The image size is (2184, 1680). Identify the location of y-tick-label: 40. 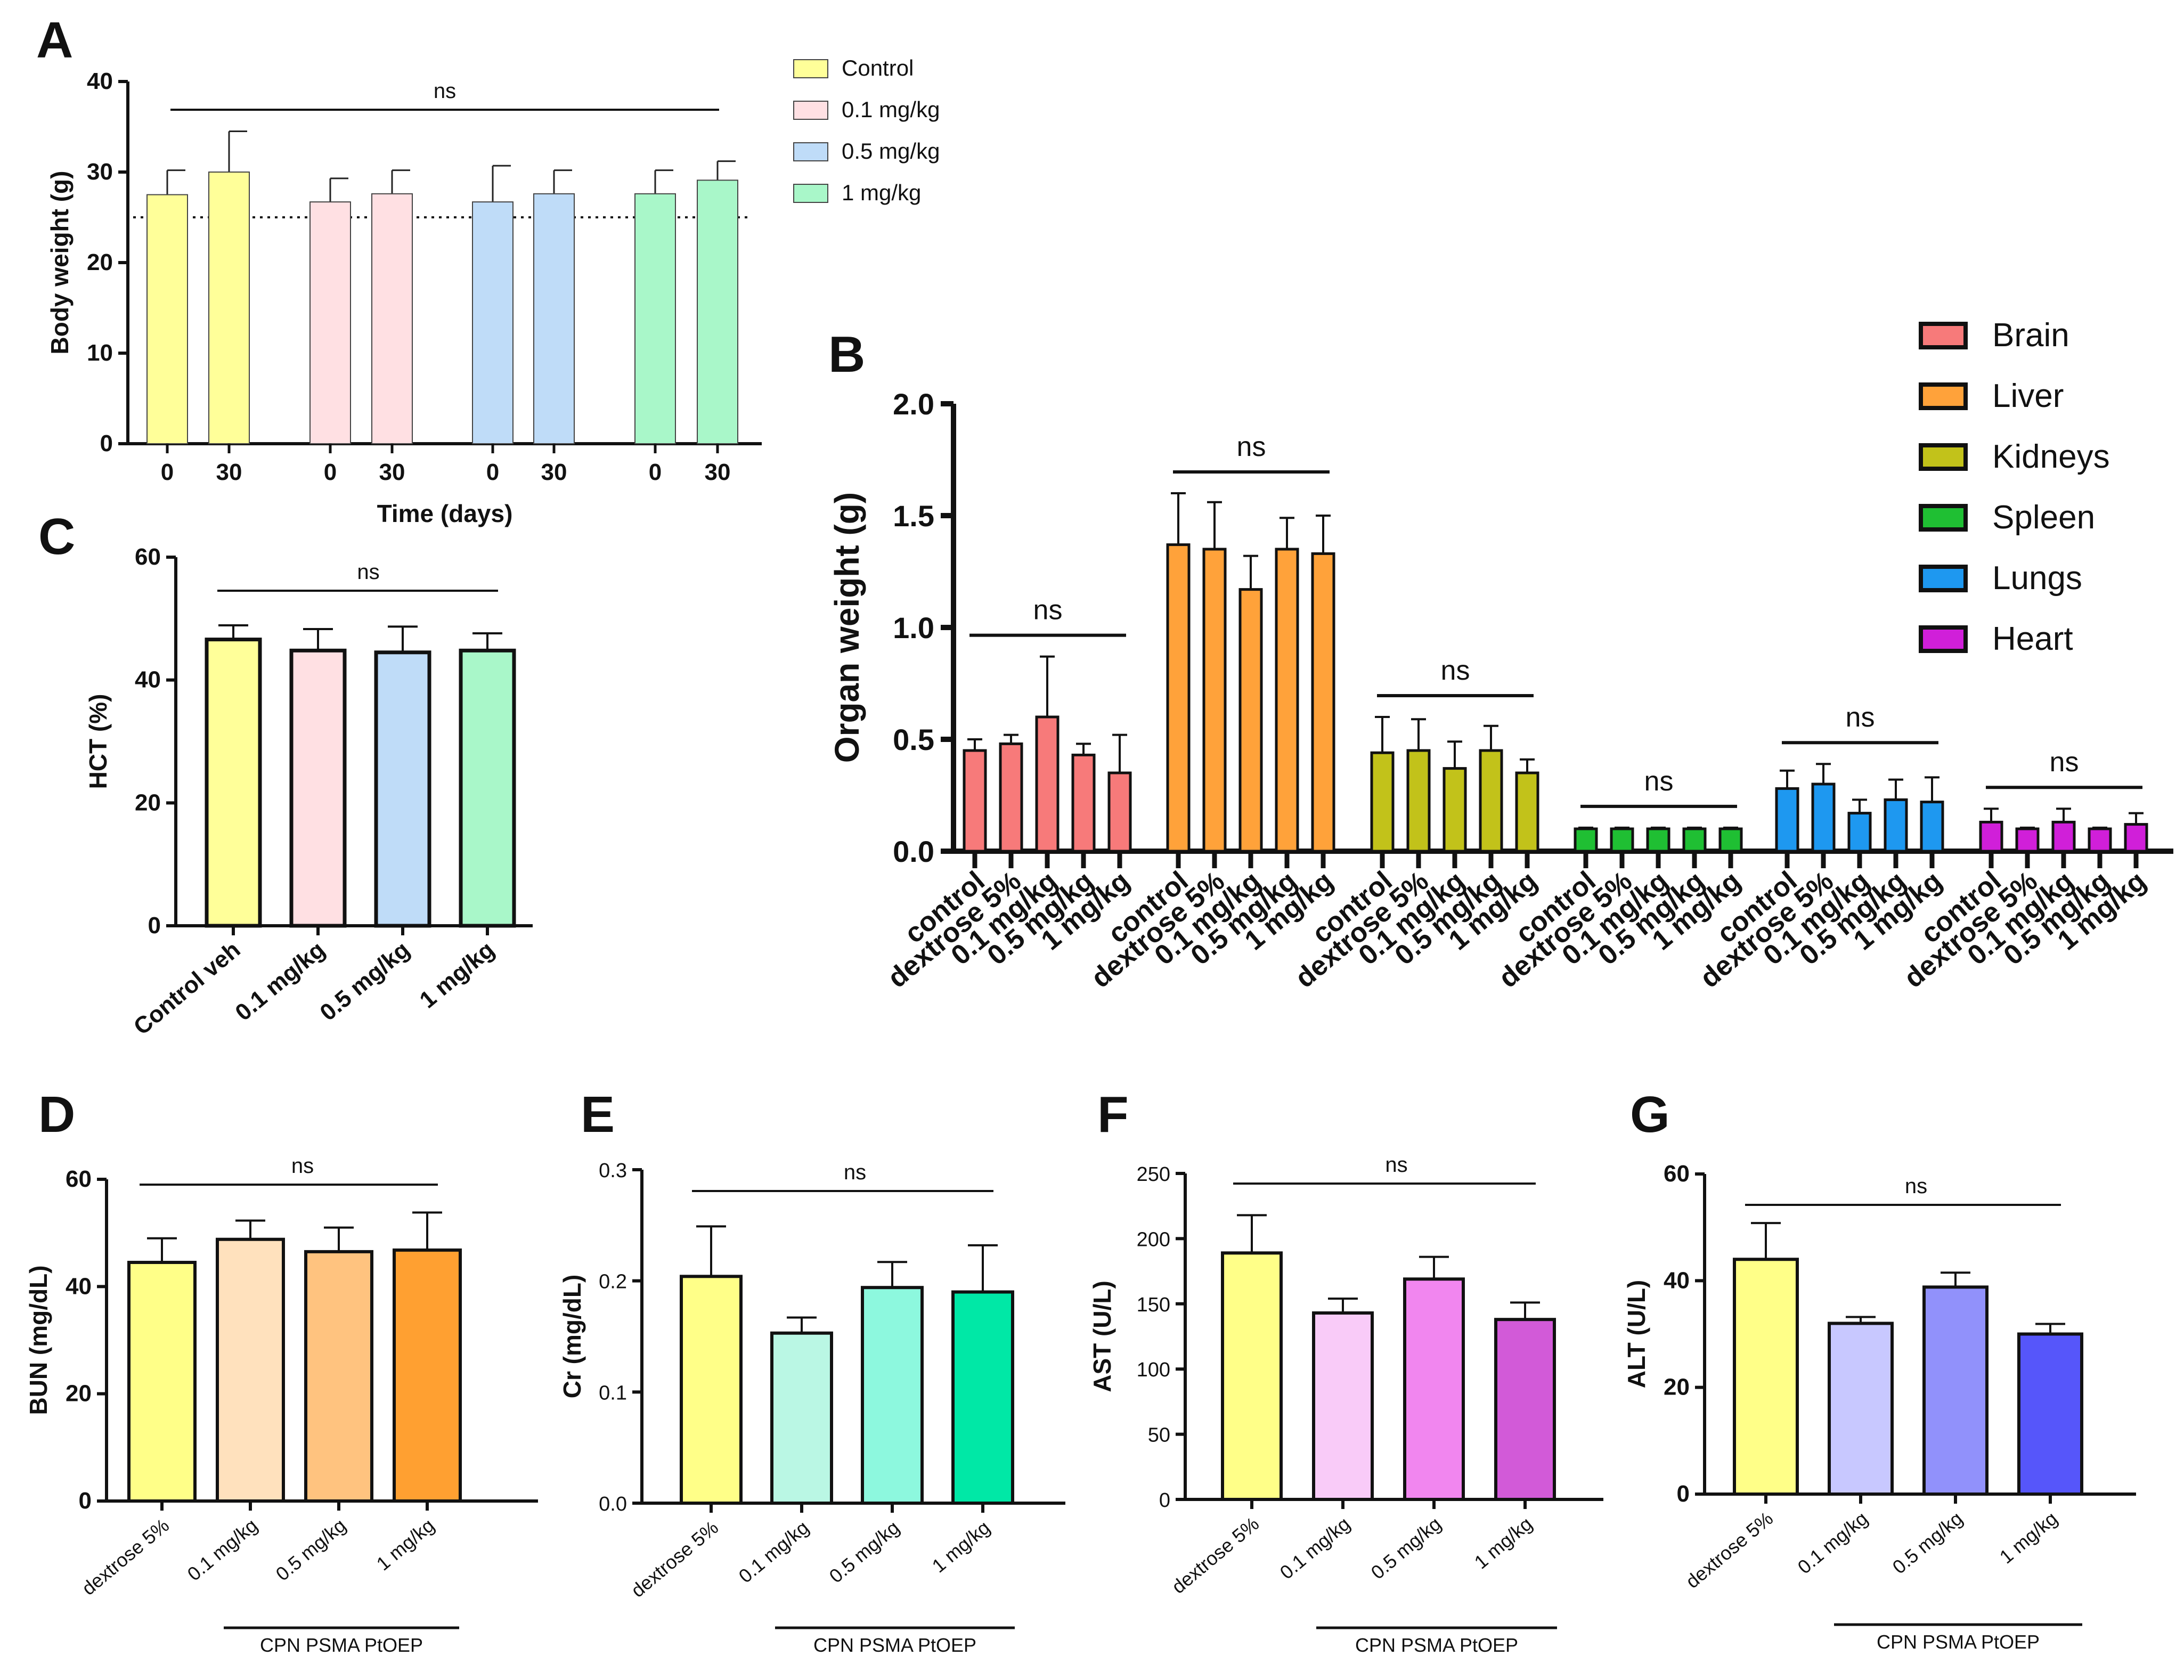
(1677, 1280).